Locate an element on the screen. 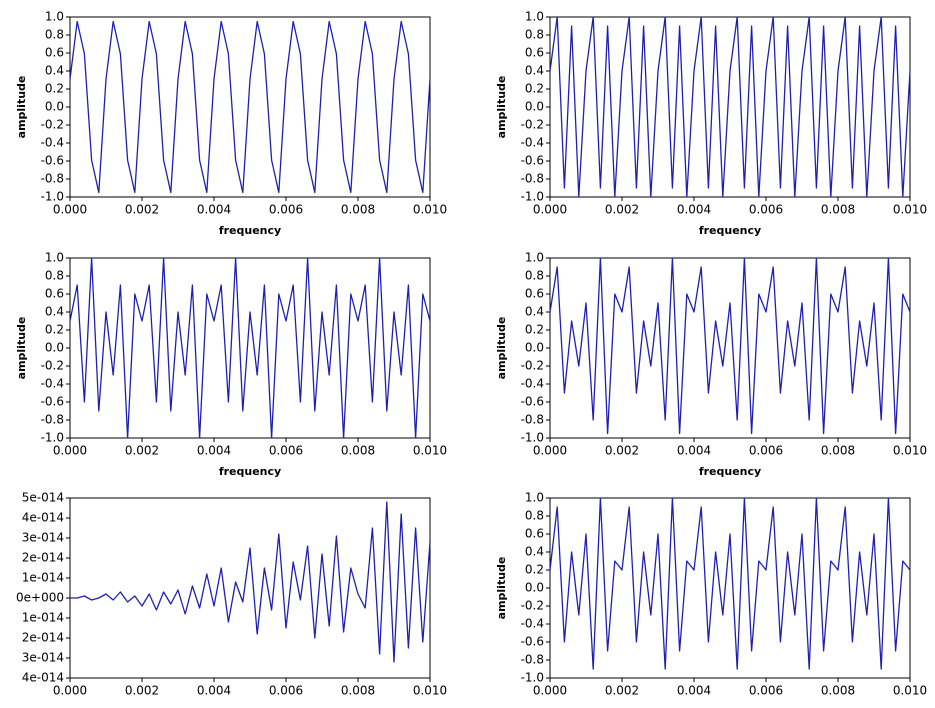 The image size is (935, 708). y-tick-label: 0e+000 is located at coordinates (40, 598).